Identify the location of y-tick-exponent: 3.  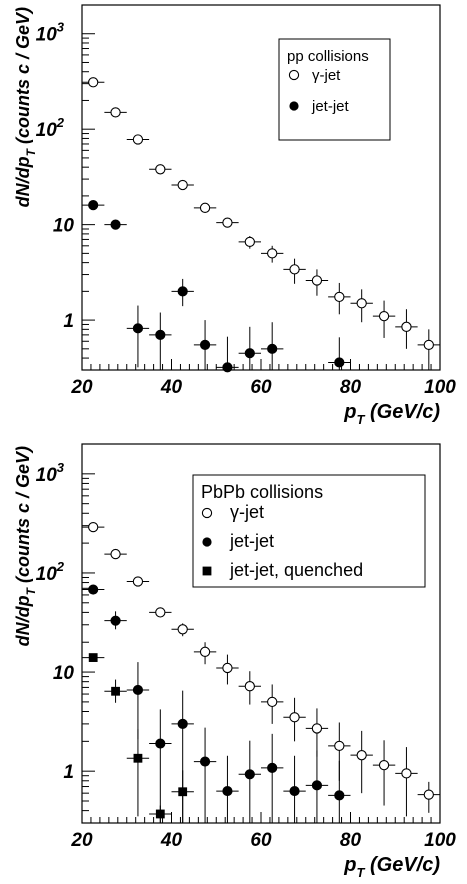
(61, 27).